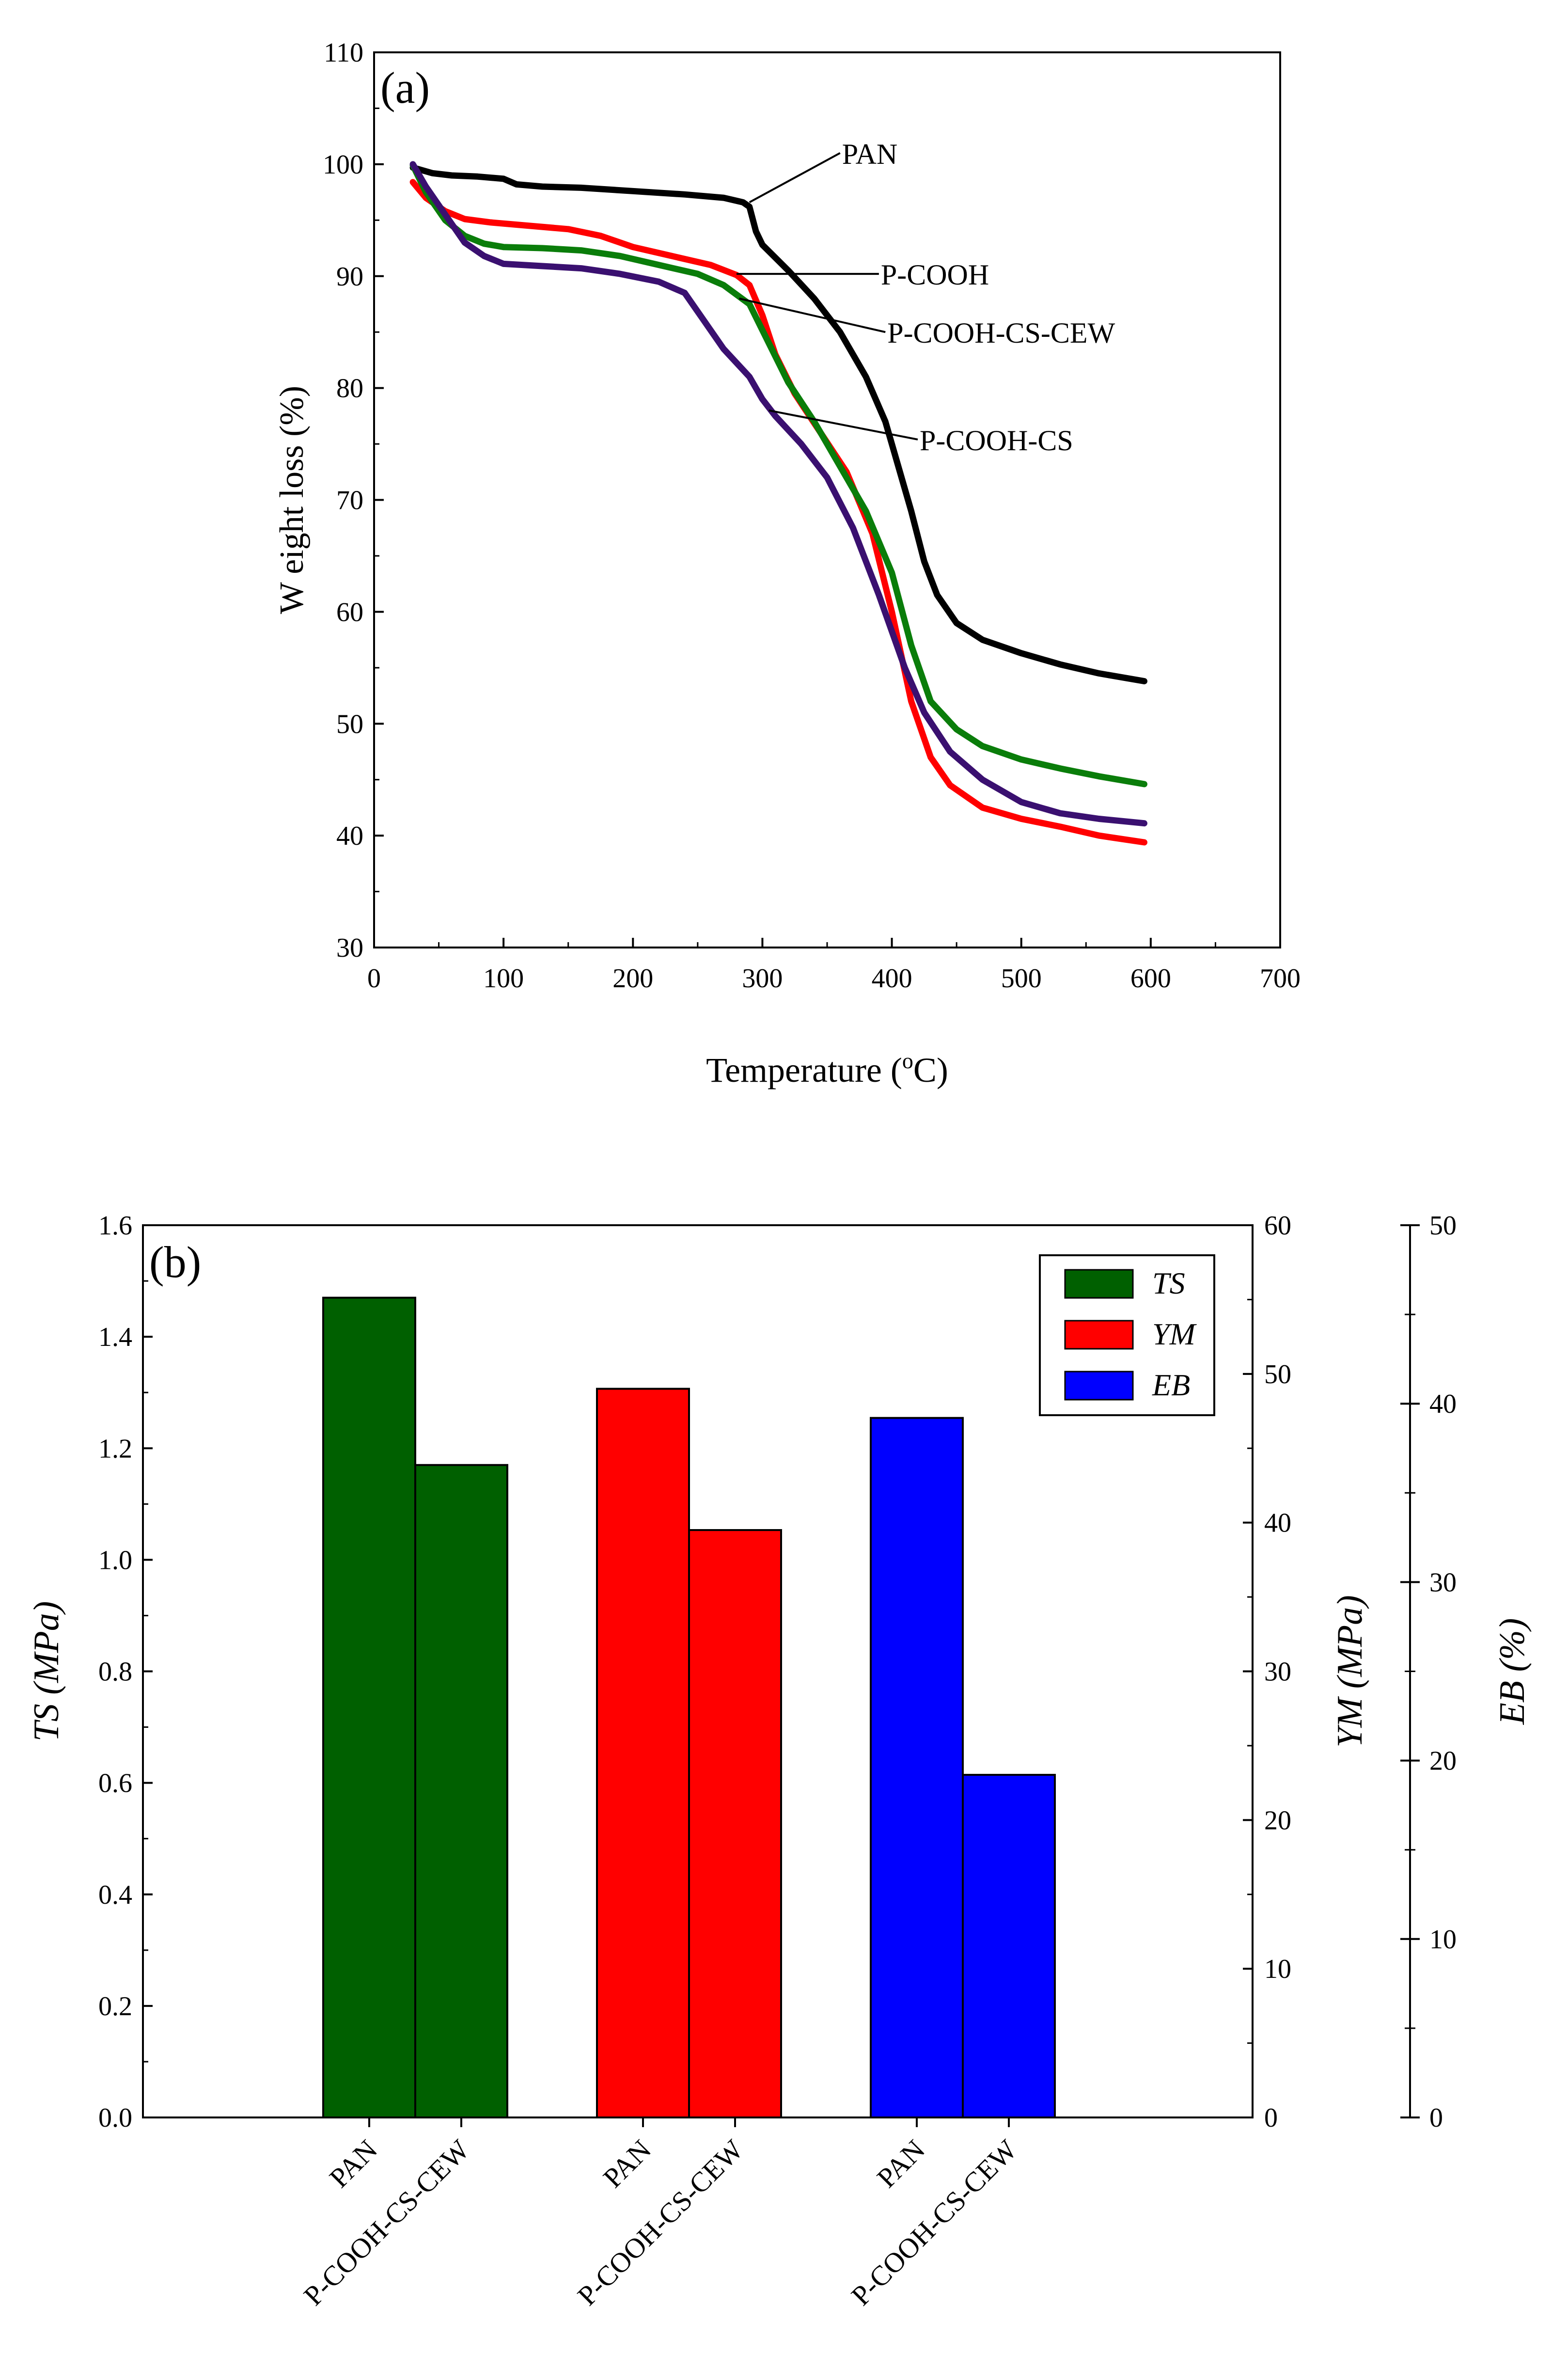  What do you see at coordinates (1021, 979) in the screenshot?
I see `x-tick-label: 500` at bounding box center [1021, 979].